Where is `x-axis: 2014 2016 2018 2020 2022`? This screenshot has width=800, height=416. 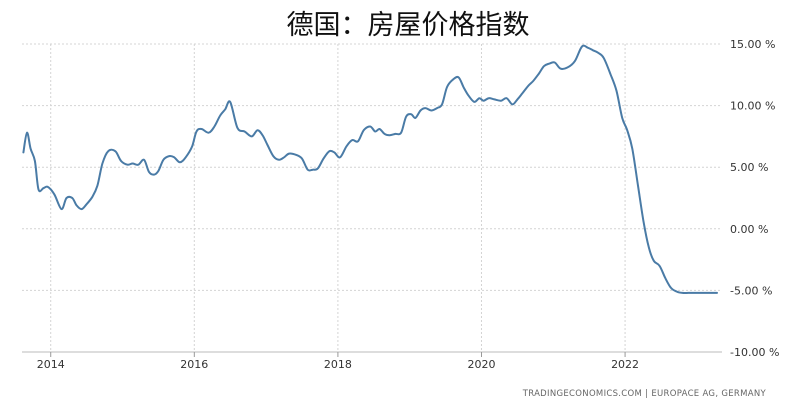 x-axis: 2014 2016 2018 2020 2022 is located at coordinates (338, 361).